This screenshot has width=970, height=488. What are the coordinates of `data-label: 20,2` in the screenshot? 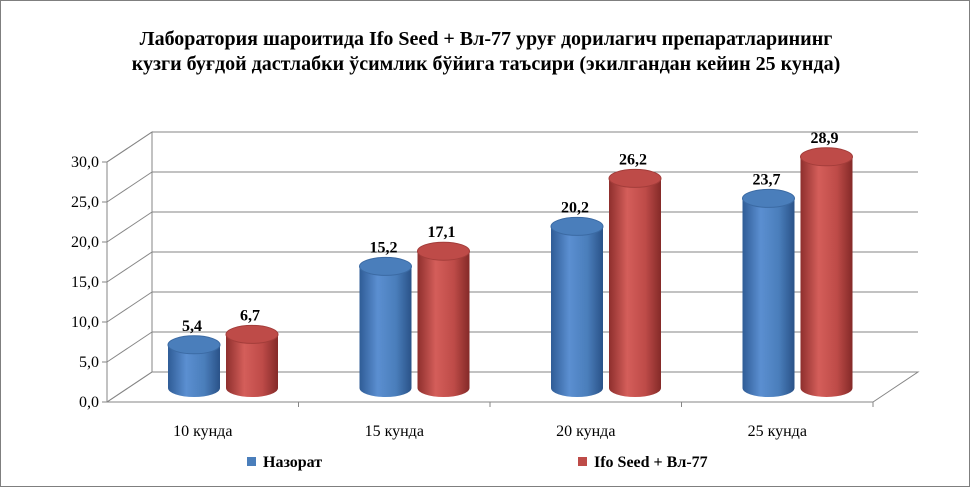 It's located at (575, 207).